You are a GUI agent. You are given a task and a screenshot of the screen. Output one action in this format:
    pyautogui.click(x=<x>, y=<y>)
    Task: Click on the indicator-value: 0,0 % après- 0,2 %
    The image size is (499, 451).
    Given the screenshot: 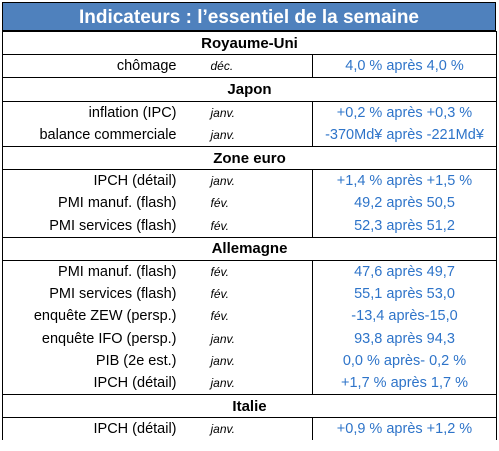 What is the action you would take?
    pyautogui.click(x=404, y=360)
    